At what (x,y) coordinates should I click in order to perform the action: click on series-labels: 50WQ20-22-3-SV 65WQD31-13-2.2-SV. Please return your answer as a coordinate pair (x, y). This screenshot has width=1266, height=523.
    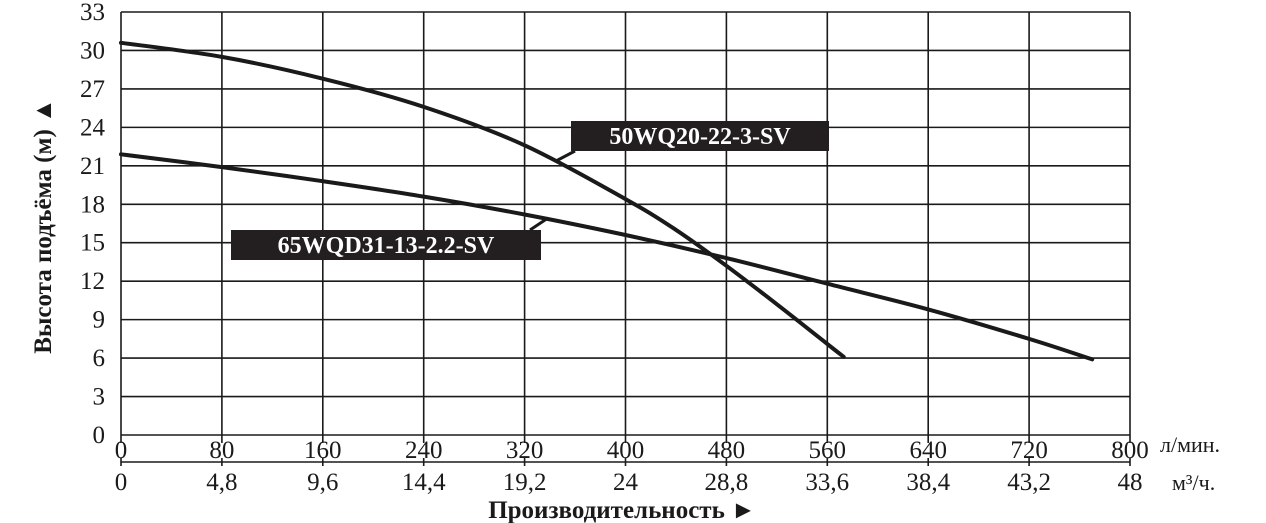
    Looking at the image, I should click on (530, 190).